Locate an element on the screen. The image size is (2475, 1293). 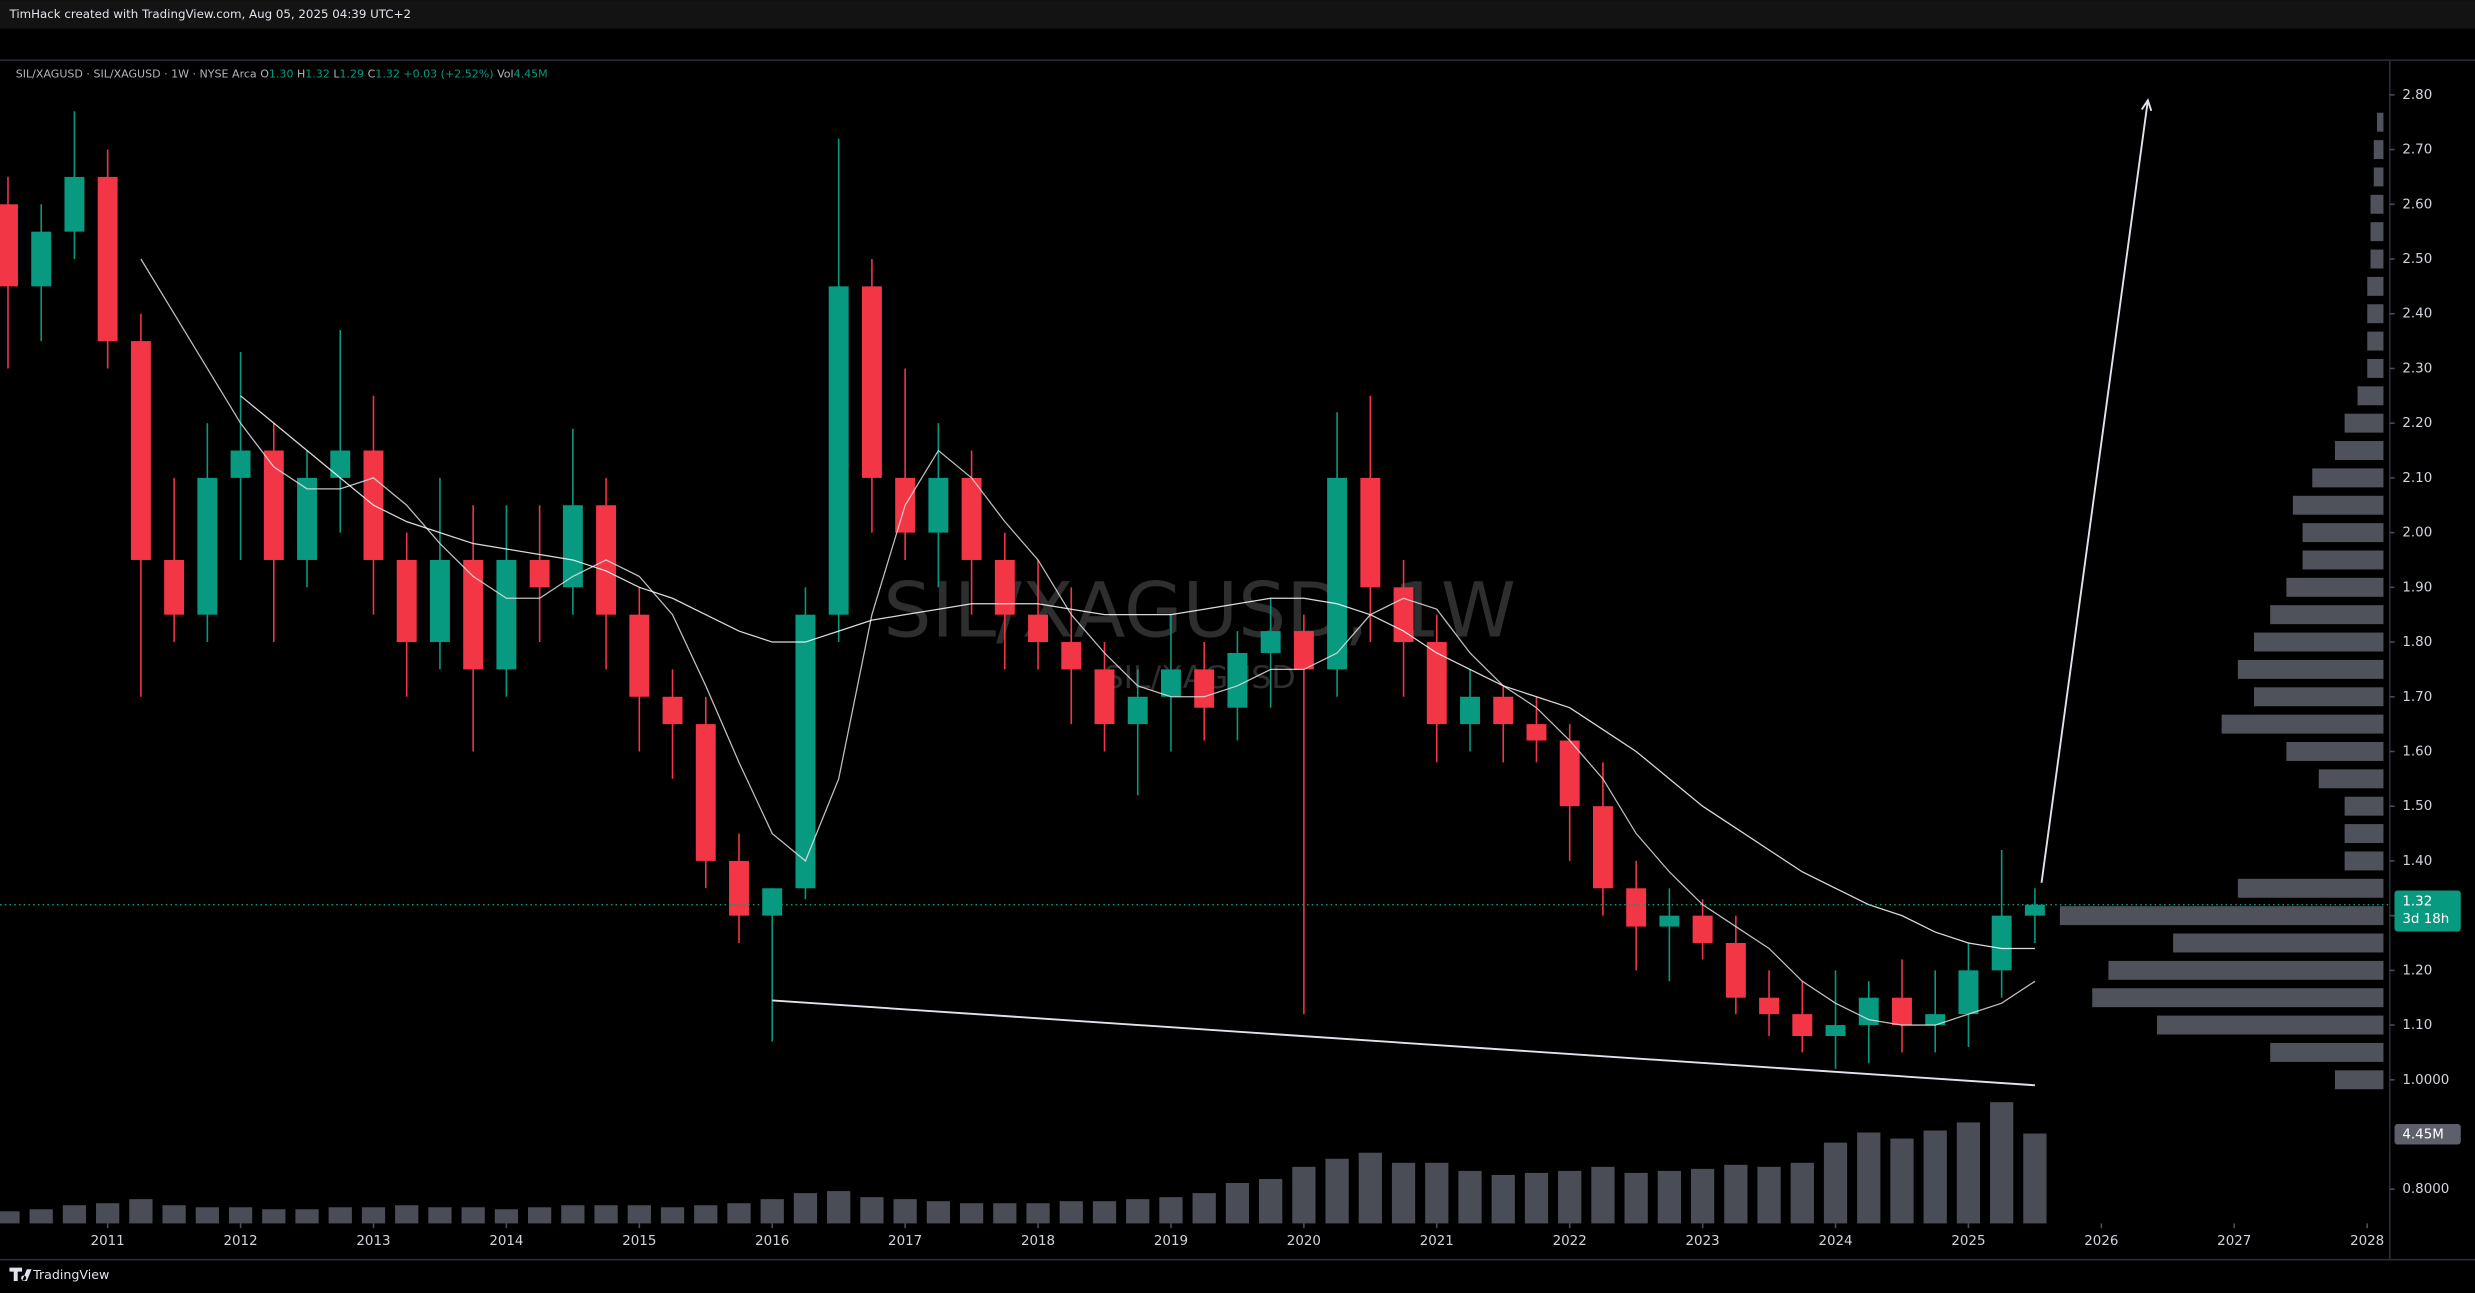
x-tick-label: 2020 is located at coordinates (1304, 1241).